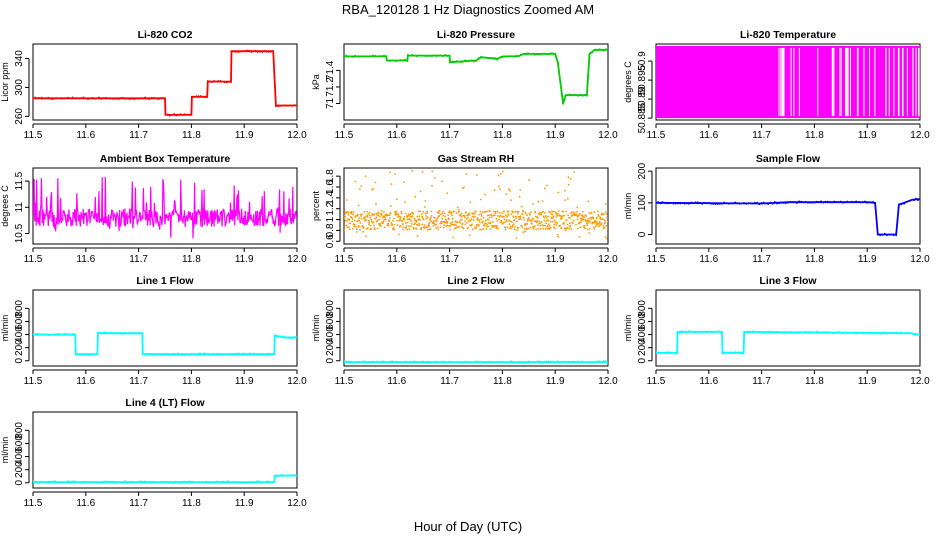 Image resolution: width=936 pixels, height=540 pixels. Describe the element at coordinates (330, 219) in the screenshot. I see `y-tick-label: 1` at that location.